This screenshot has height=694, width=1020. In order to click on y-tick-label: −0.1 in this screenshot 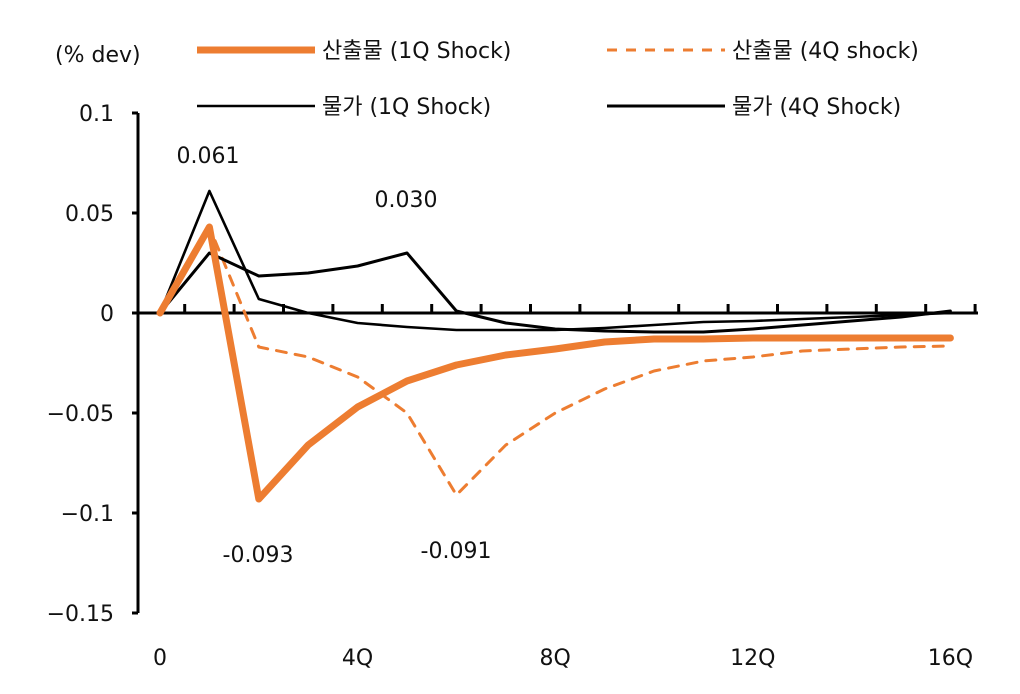, I will do `click(87, 514)`.